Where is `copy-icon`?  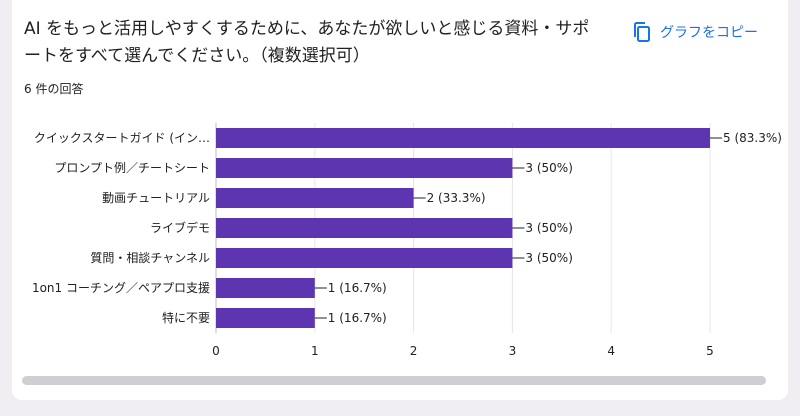 copy-icon is located at coordinates (642, 32).